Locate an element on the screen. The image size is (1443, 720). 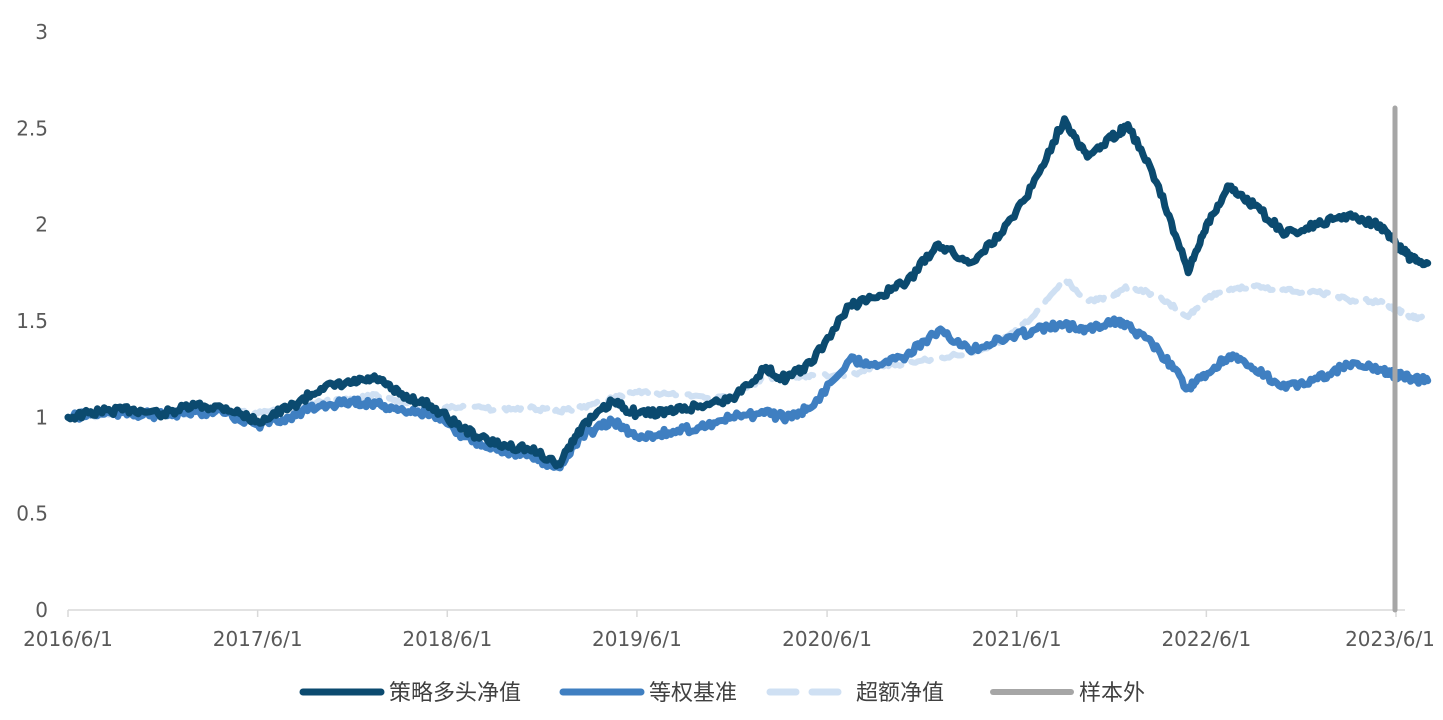
x-tick-label: 2017/6/1 is located at coordinates (258, 639).